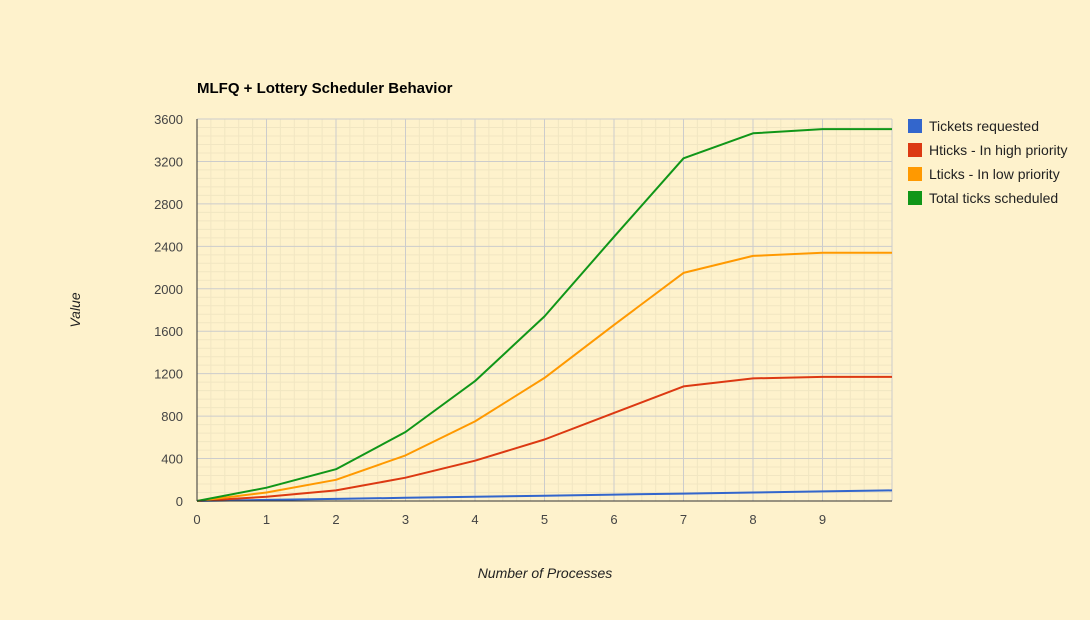  What do you see at coordinates (168, 331) in the screenshot?
I see `y-tick-label: 1600` at bounding box center [168, 331].